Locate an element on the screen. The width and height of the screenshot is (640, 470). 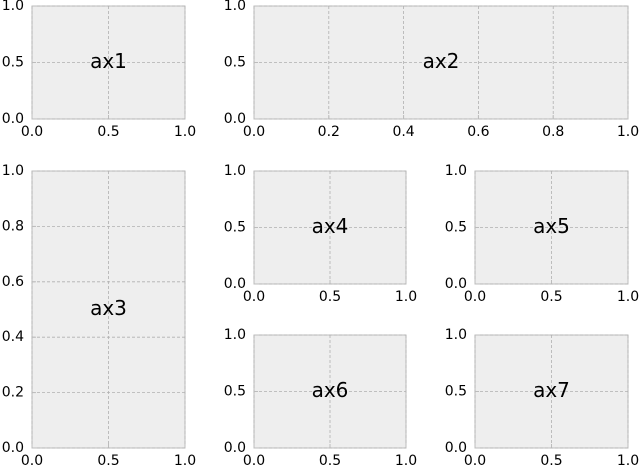
y-tick-label: 0.6 is located at coordinates (13, 282).